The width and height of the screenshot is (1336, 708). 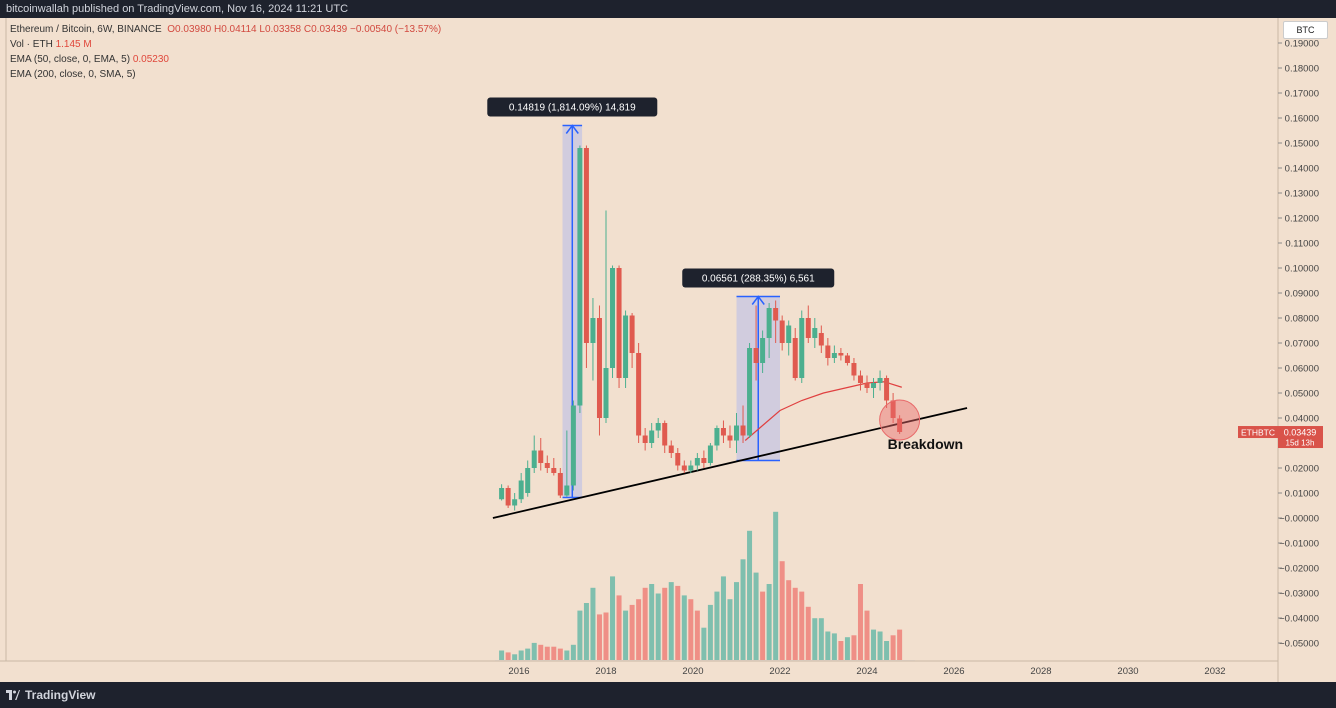 I want to click on x-tick-label: 2030, so click(x=1127, y=671).